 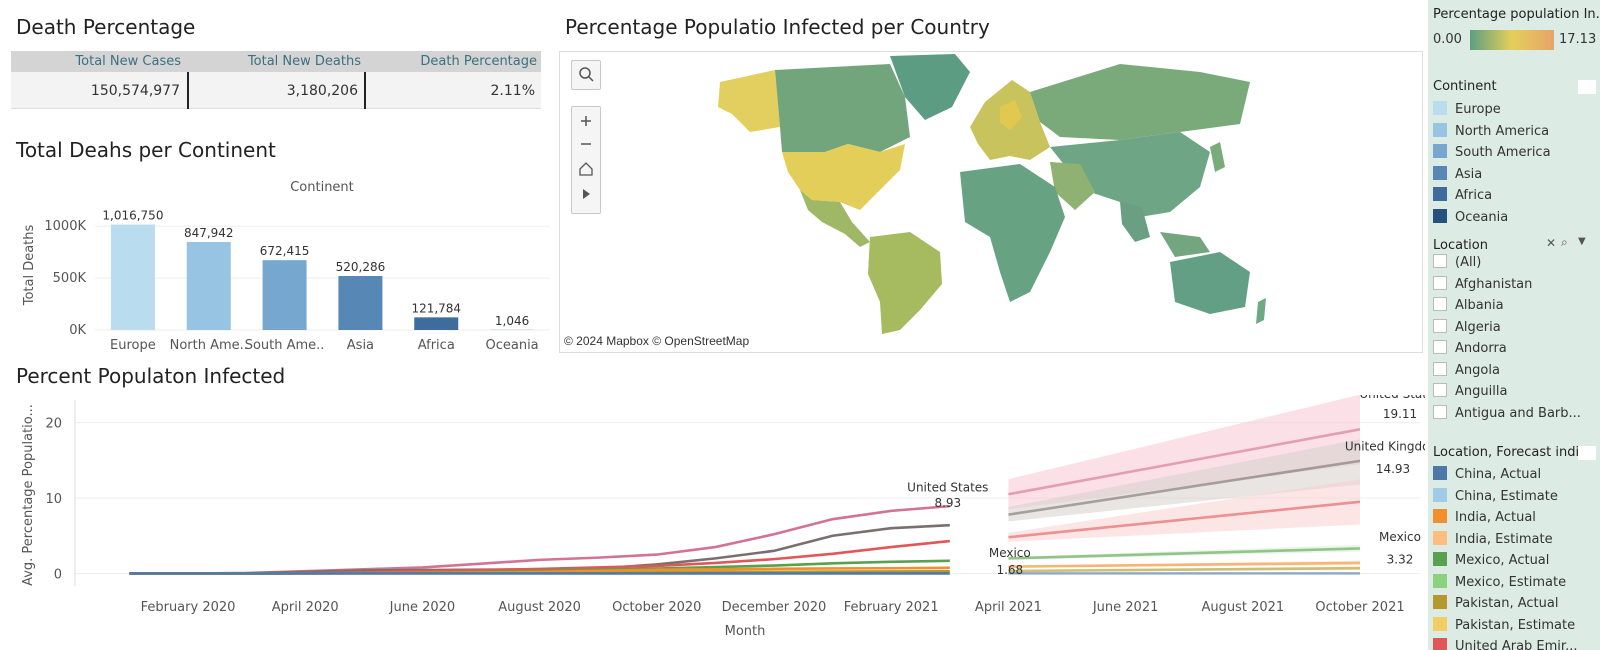 I want to click on y-tick-label: 20, so click(x=53, y=424).